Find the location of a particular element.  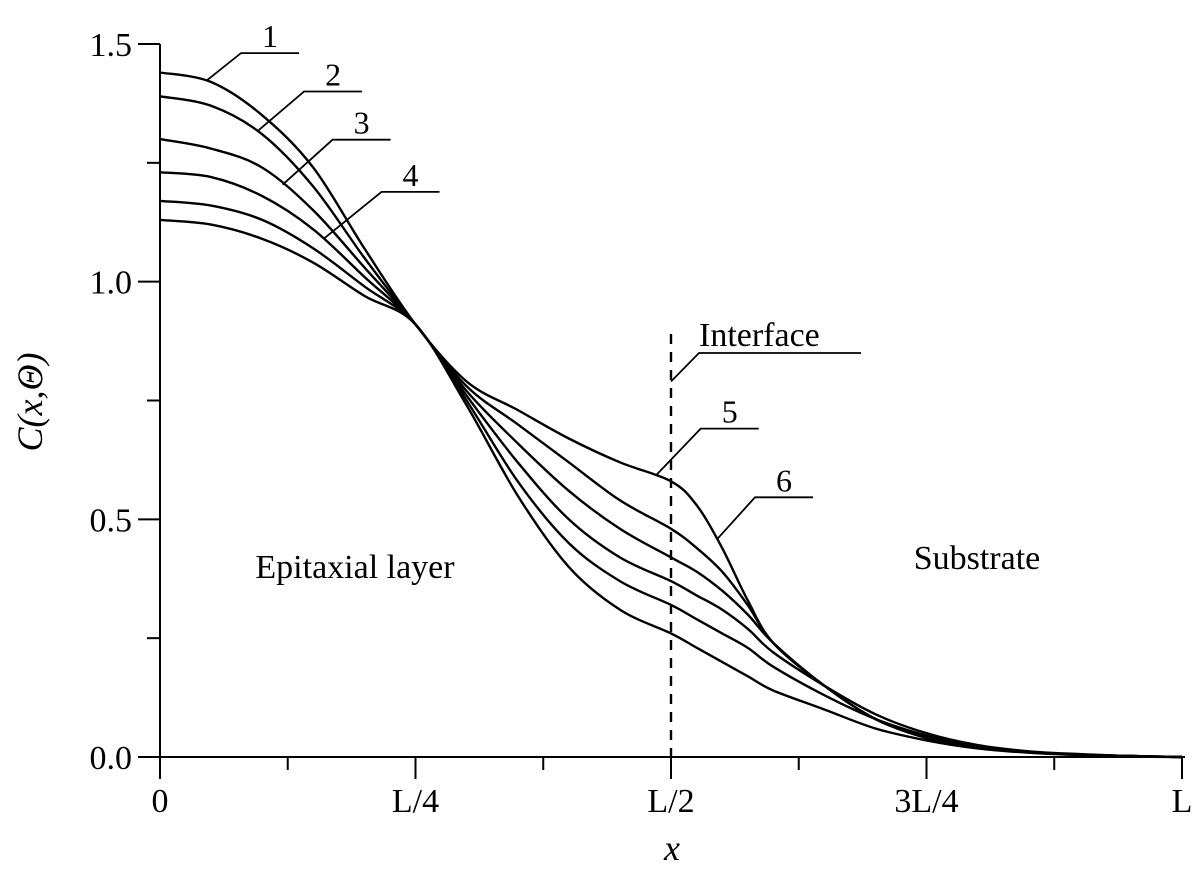

interface-marker: Interface is located at coordinates (765, 537).